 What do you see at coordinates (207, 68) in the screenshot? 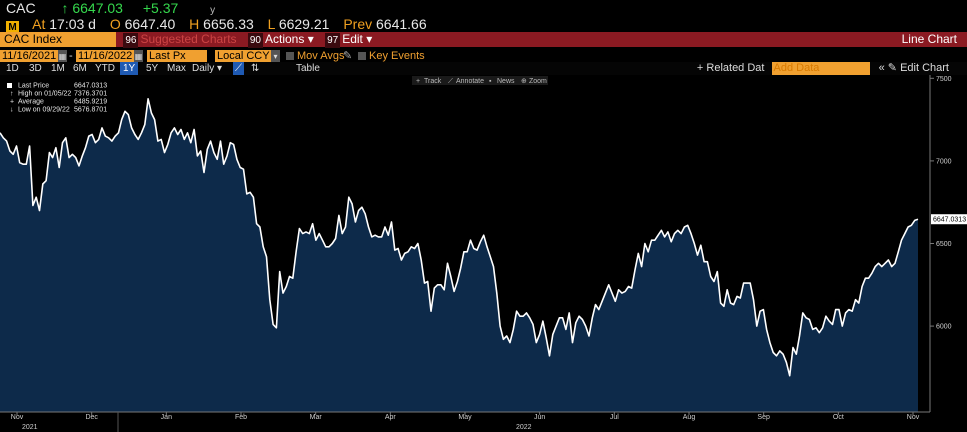
I see `frequency-select: Daily ▾` at bounding box center [207, 68].